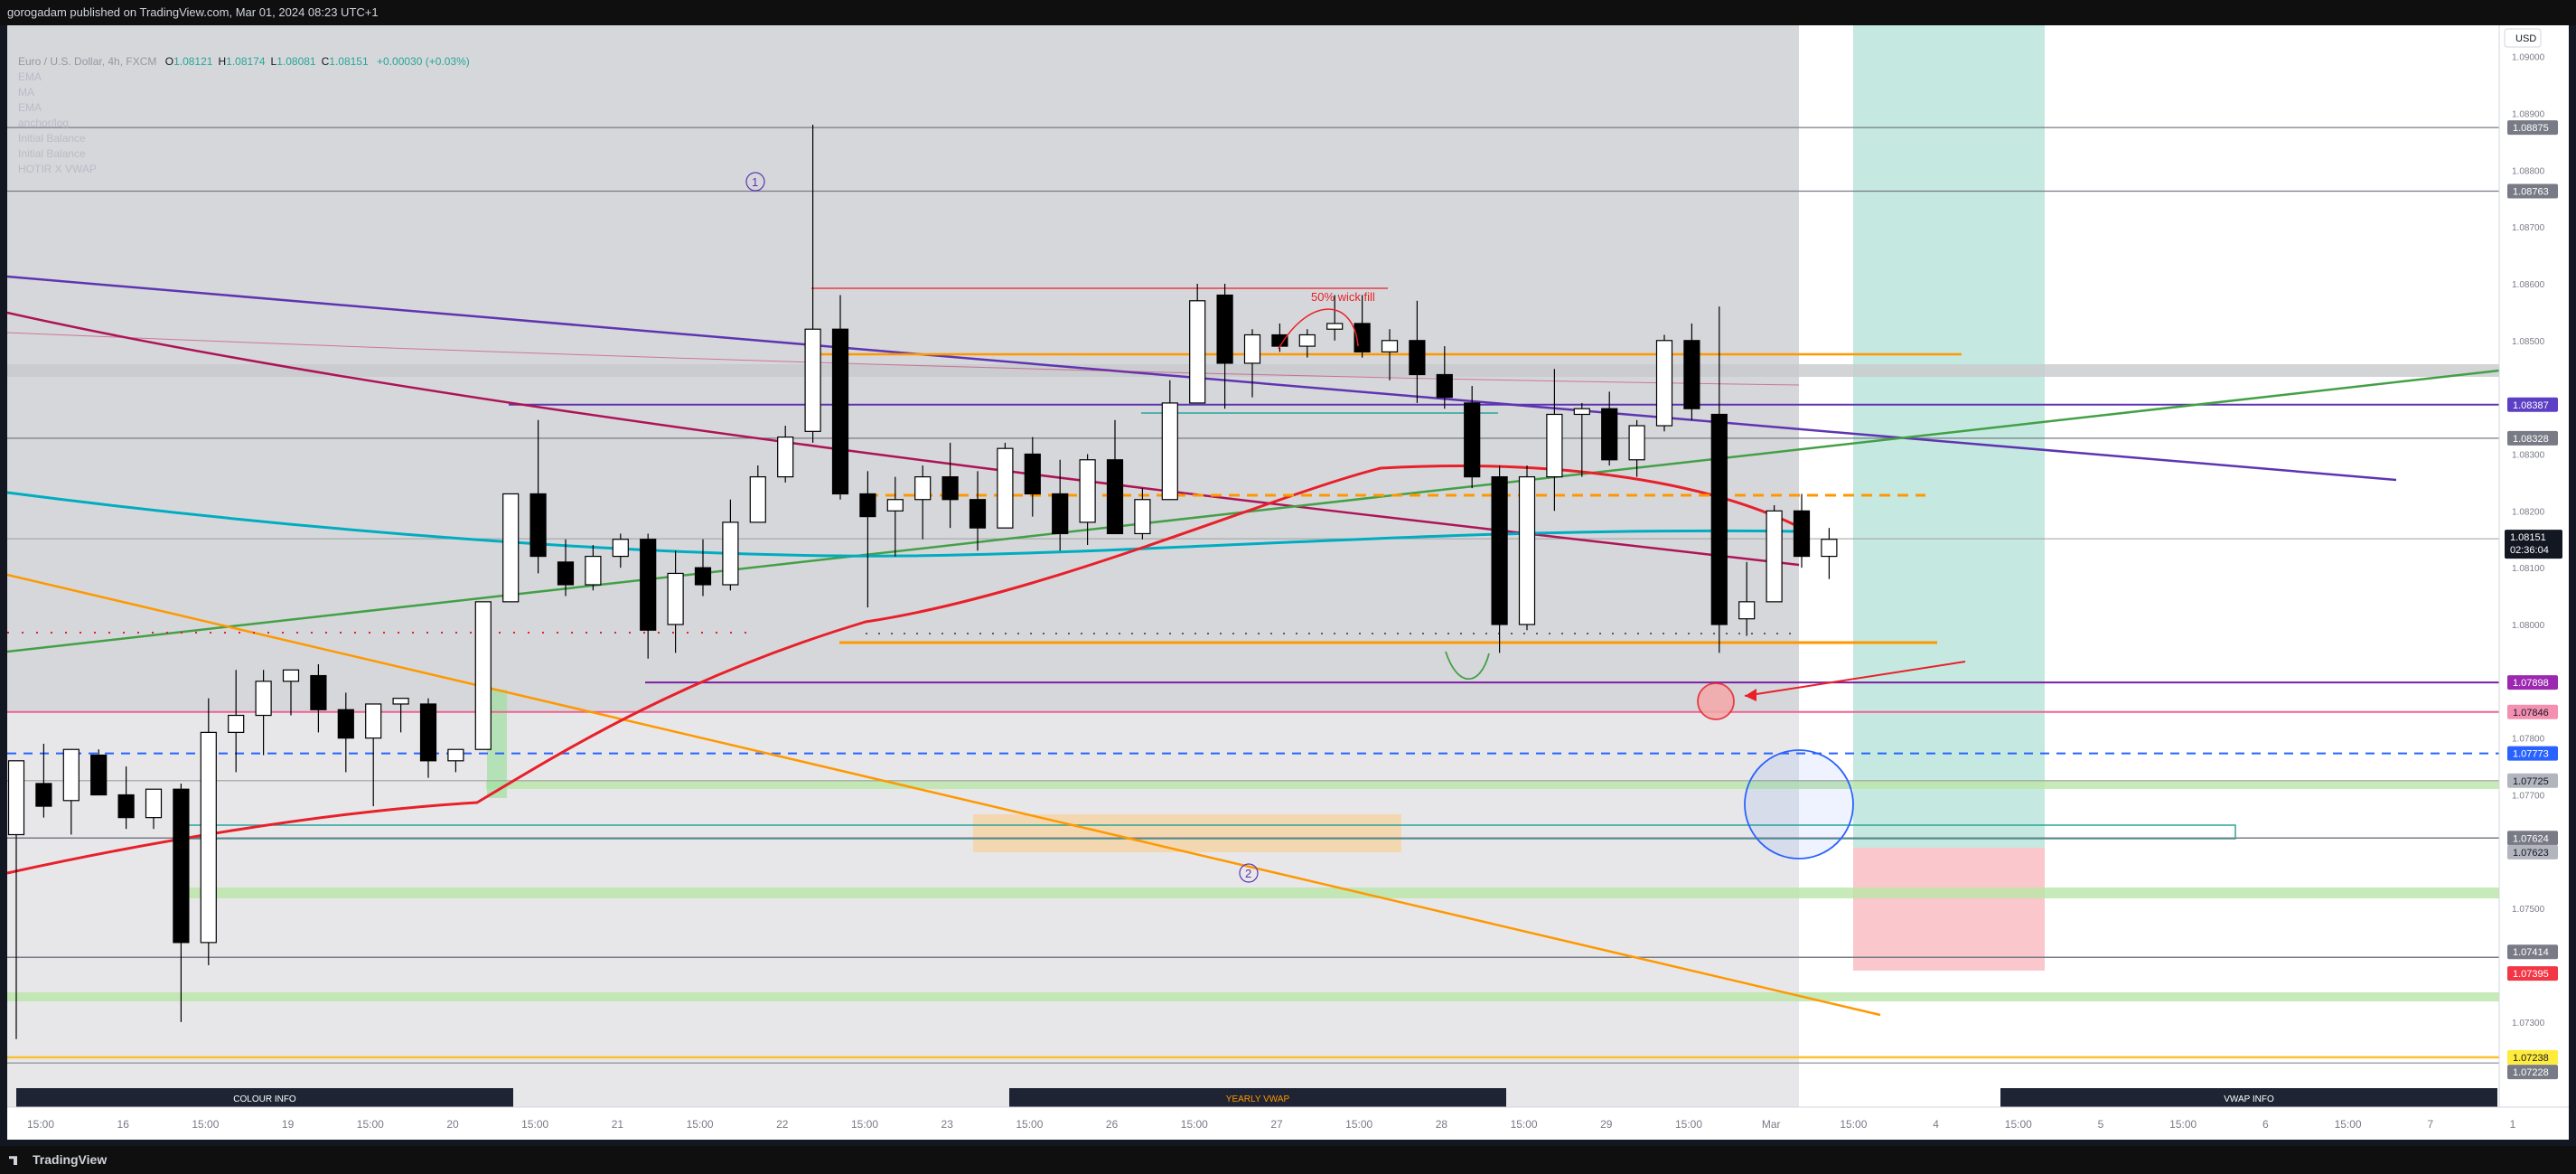 This screenshot has width=2576, height=1174. Describe the element at coordinates (2532, 191) in the screenshot. I see `price-label: 1.08763` at that location.